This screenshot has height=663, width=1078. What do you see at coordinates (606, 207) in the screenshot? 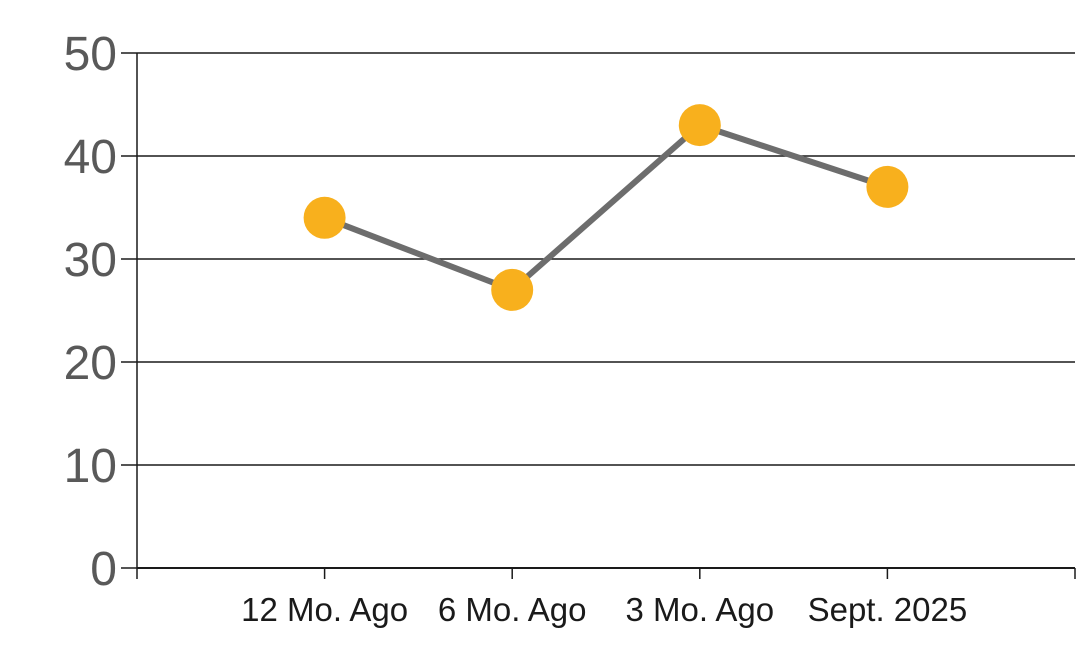
I see `series-line` at bounding box center [606, 207].